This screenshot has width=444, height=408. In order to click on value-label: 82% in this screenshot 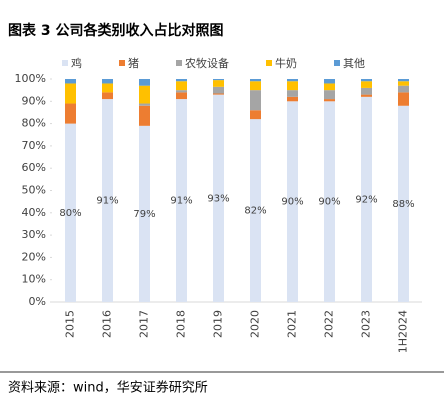, I will do `click(255, 211)`.